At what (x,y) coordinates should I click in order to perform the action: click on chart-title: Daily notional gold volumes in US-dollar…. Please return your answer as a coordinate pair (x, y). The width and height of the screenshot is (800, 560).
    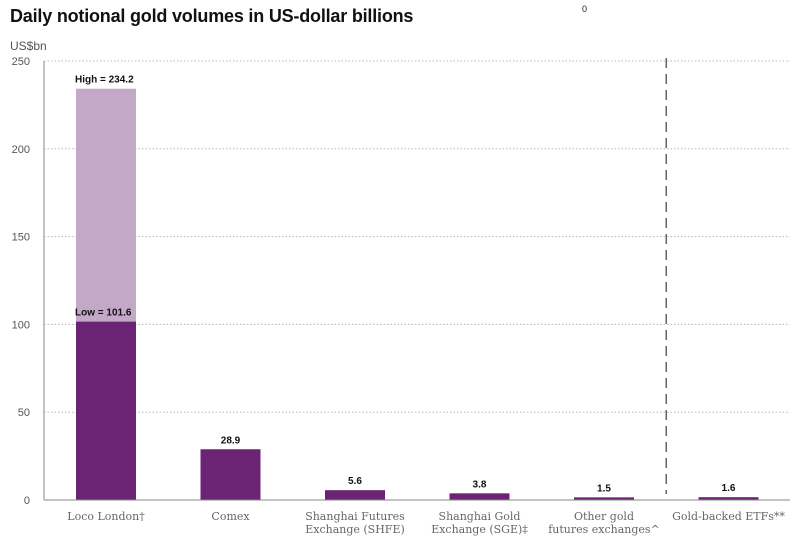
    Looking at the image, I should click on (212, 16).